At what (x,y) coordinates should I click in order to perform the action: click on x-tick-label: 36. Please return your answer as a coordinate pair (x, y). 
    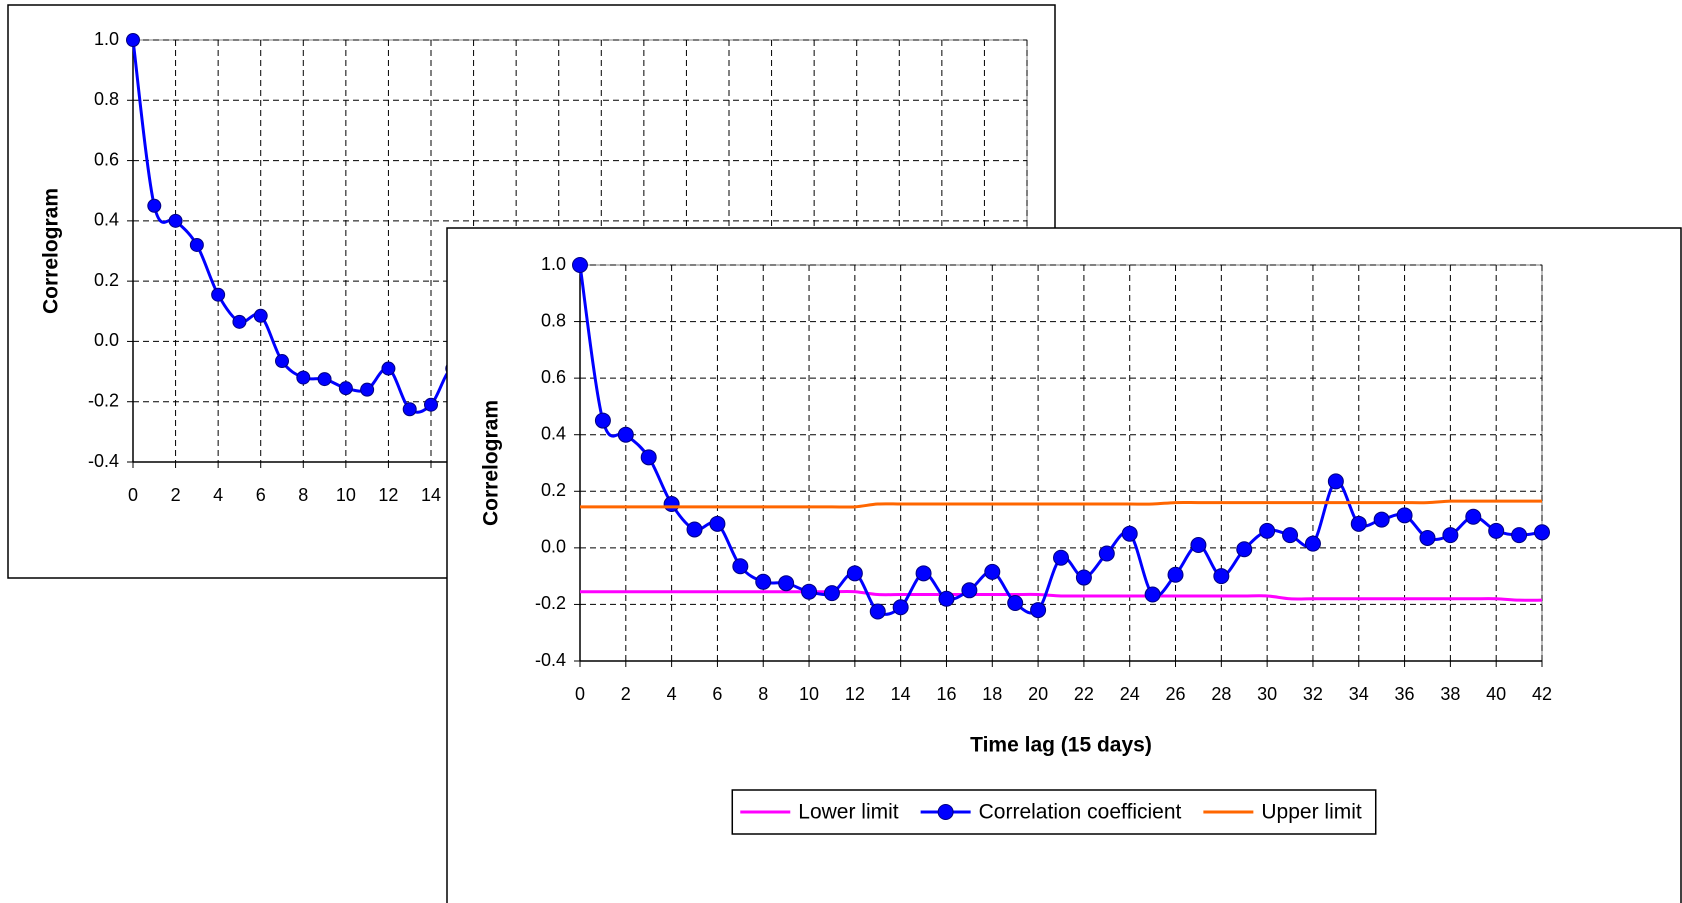
    Looking at the image, I should click on (1405, 694).